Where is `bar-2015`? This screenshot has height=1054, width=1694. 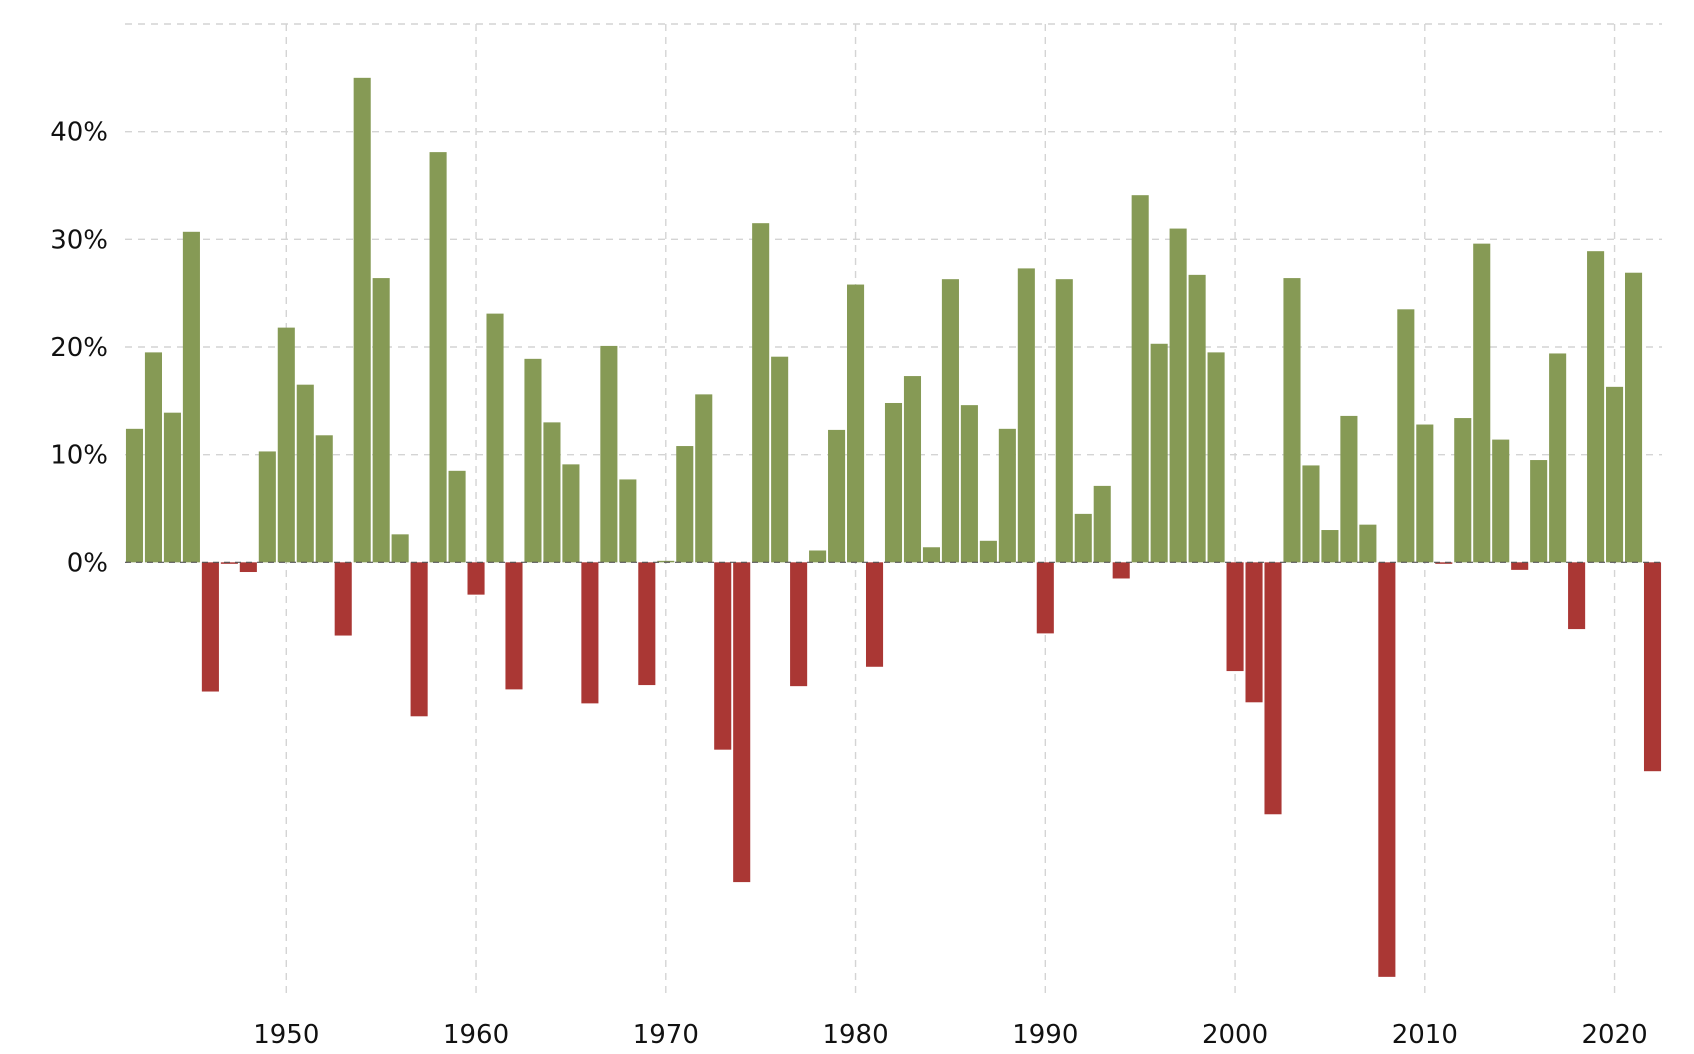 bar-2015 is located at coordinates (1520, 566).